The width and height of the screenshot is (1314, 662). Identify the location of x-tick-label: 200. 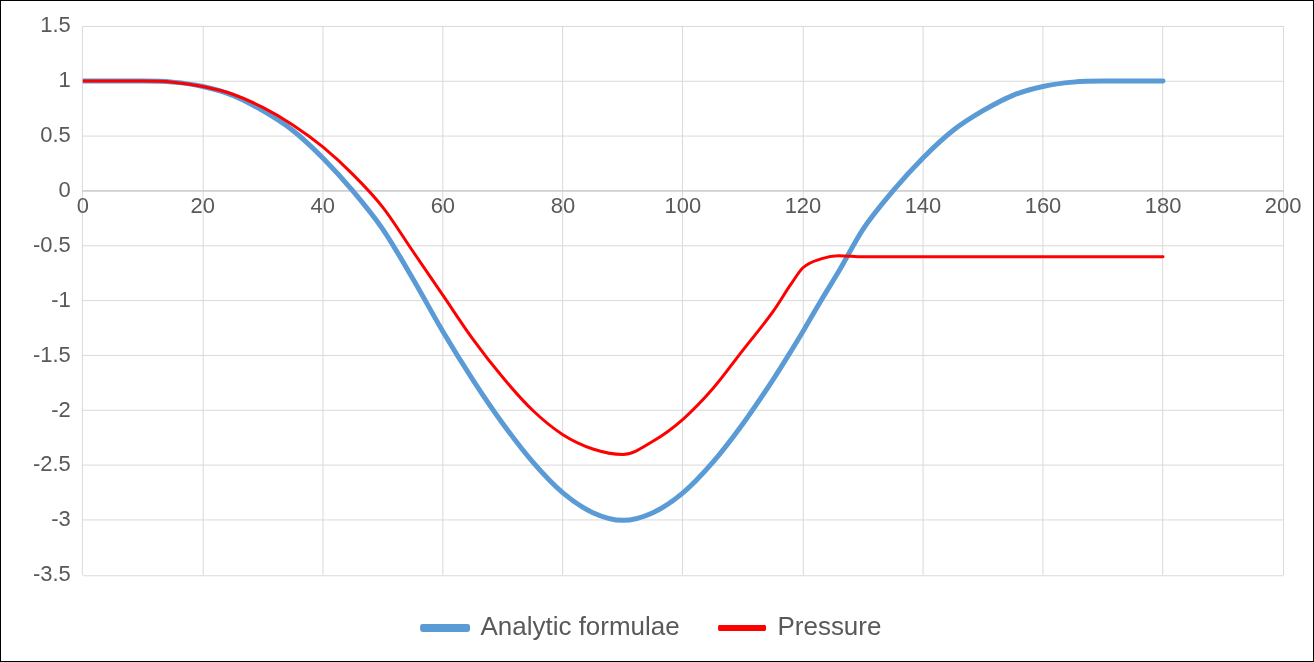
(1283, 206).